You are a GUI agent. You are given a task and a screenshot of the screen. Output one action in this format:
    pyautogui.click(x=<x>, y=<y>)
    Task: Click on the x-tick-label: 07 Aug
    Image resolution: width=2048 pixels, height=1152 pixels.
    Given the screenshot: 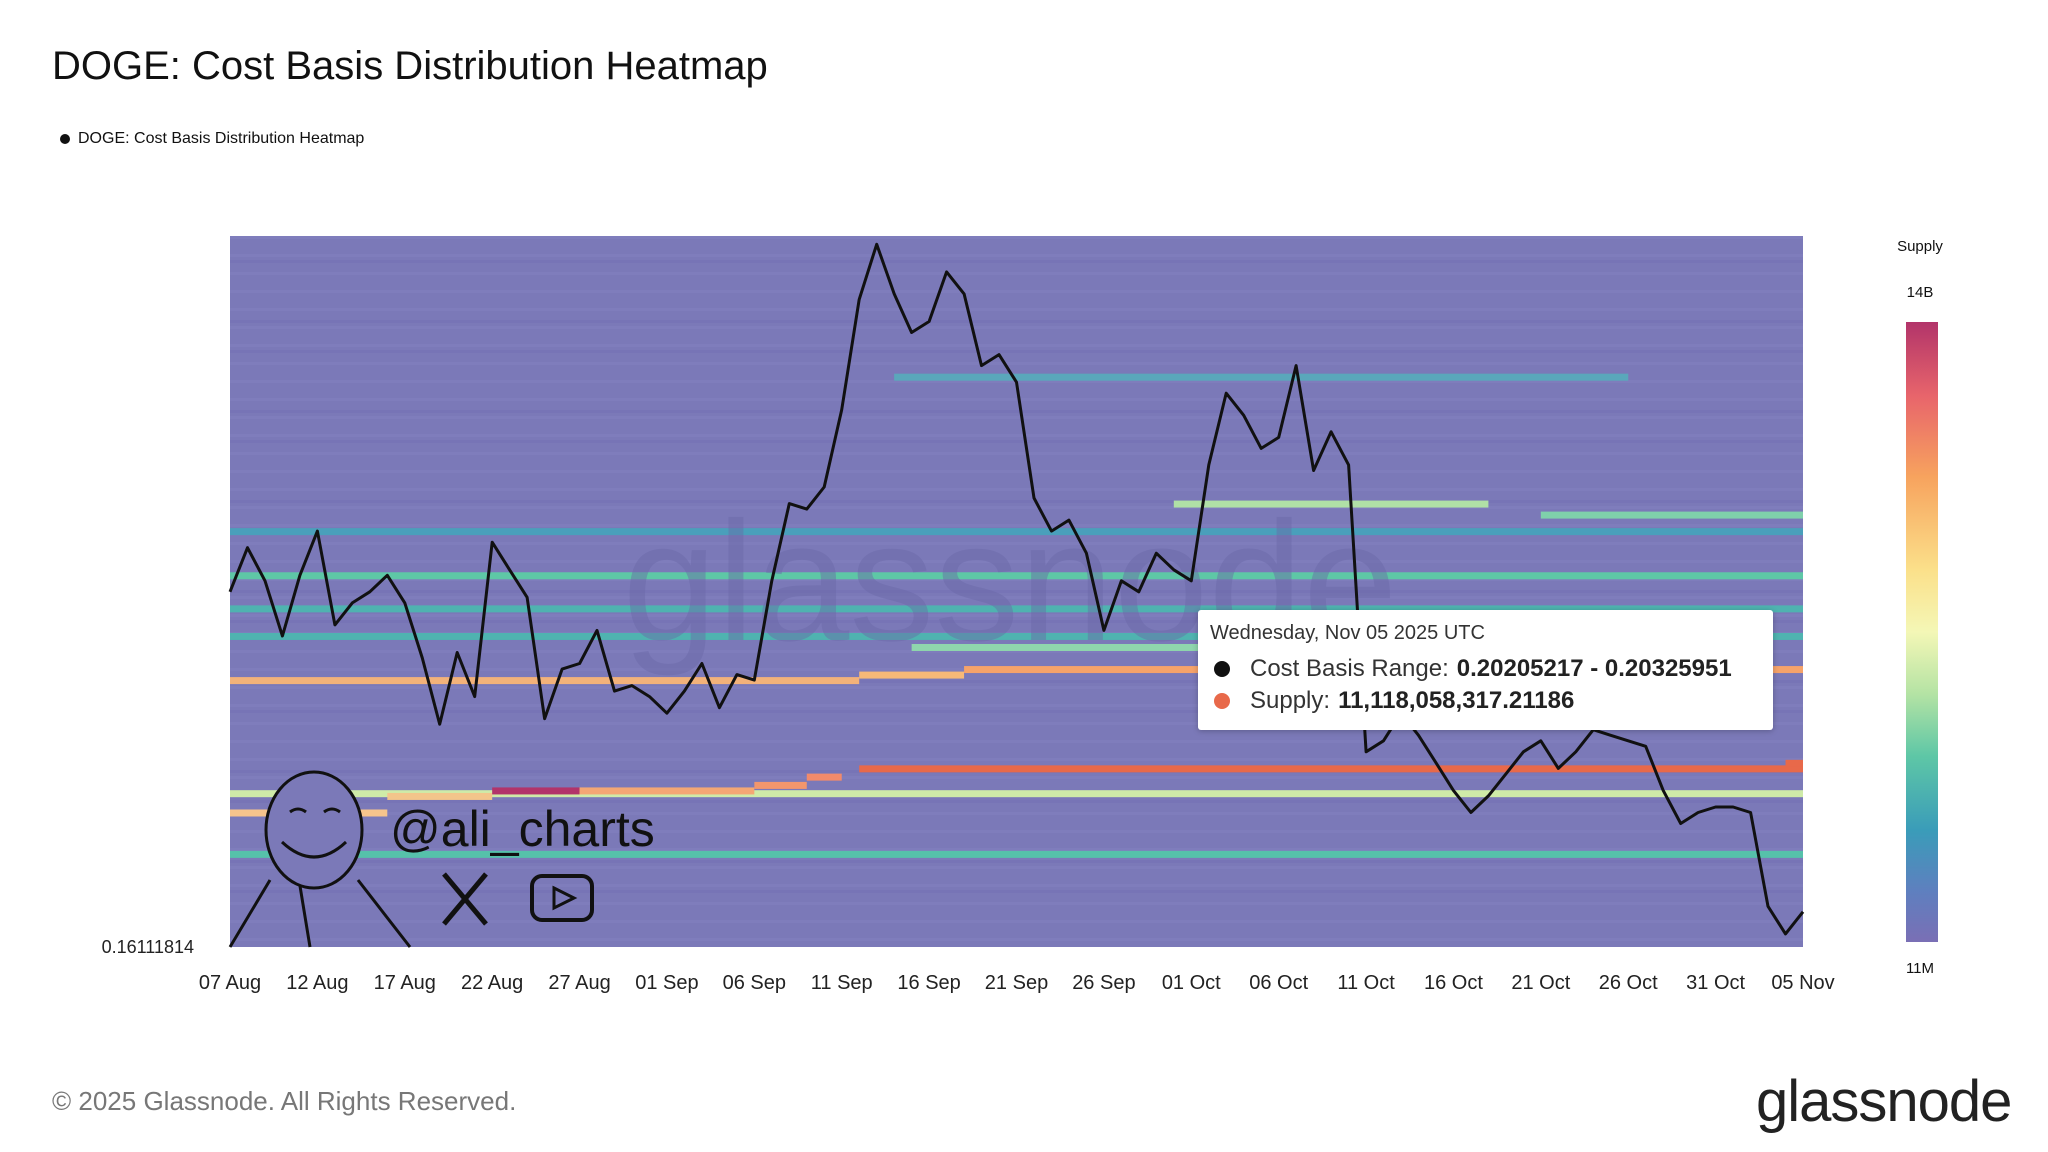 What is the action you would take?
    pyautogui.click(x=230, y=983)
    